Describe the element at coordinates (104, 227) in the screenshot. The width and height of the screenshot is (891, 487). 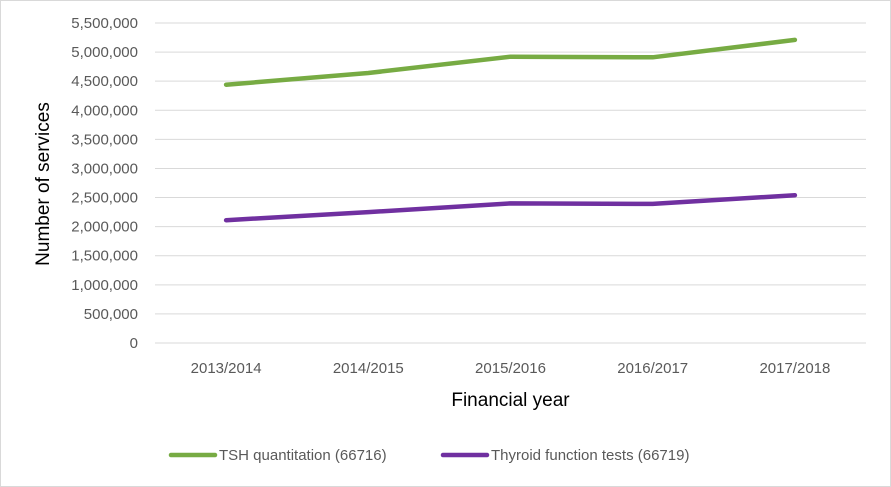
I see `y-tick-label: 2,000,000` at that location.